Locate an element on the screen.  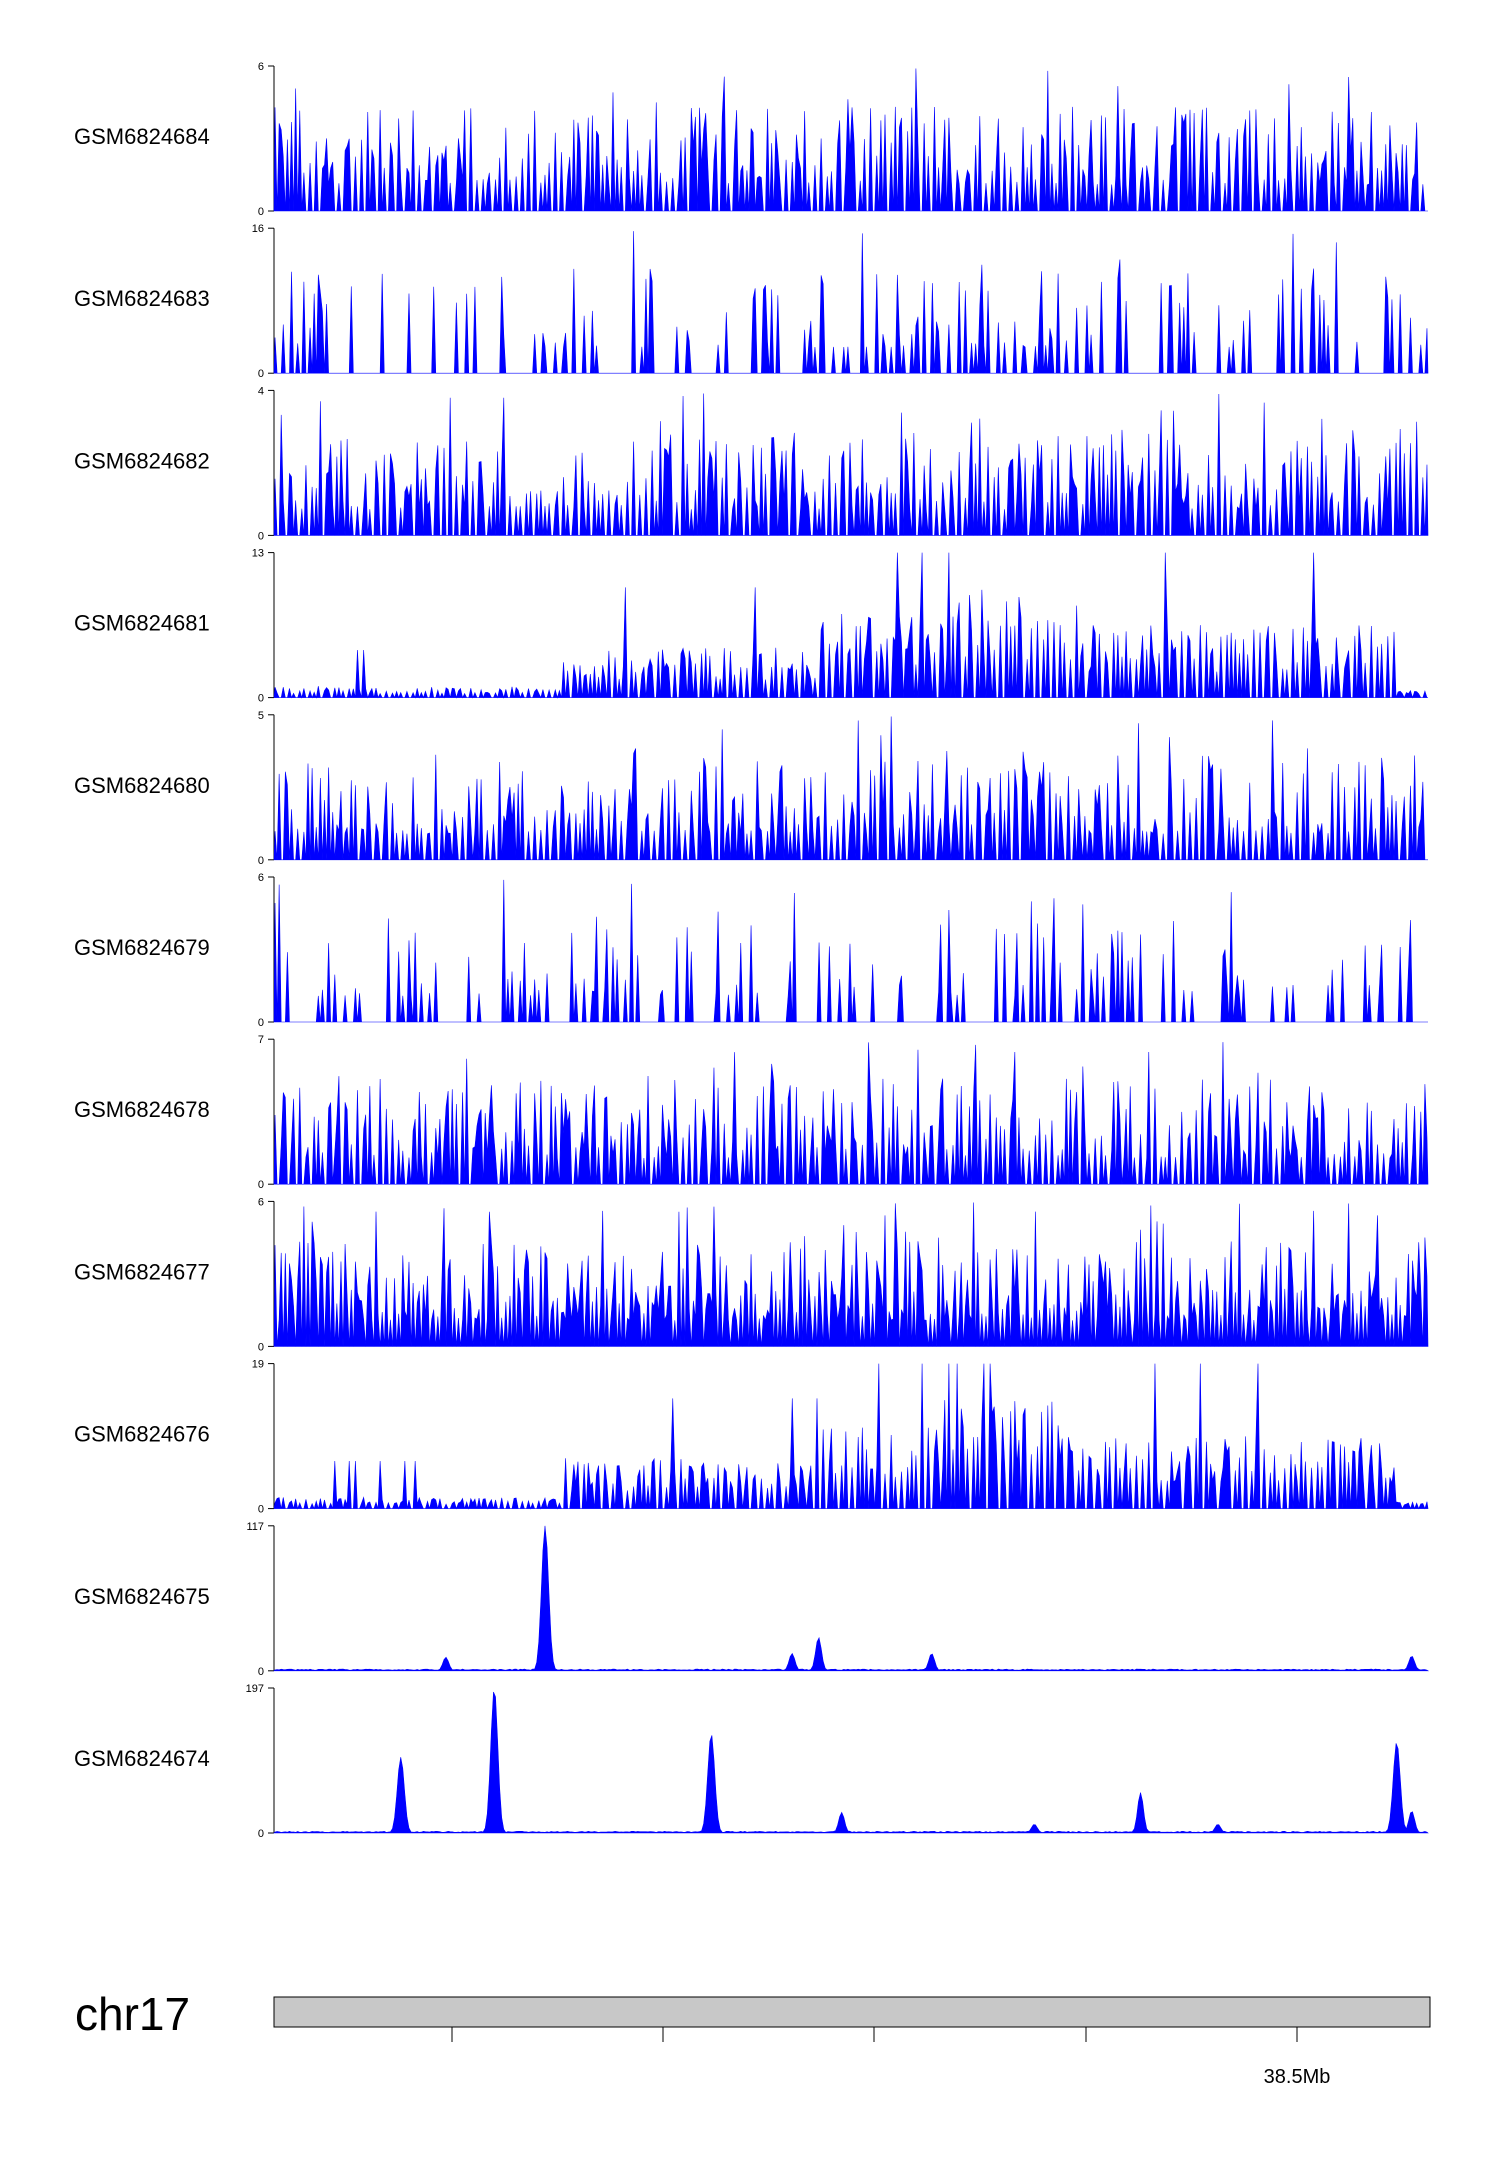
track-label: GSM6824683 is located at coordinates (142, 298).